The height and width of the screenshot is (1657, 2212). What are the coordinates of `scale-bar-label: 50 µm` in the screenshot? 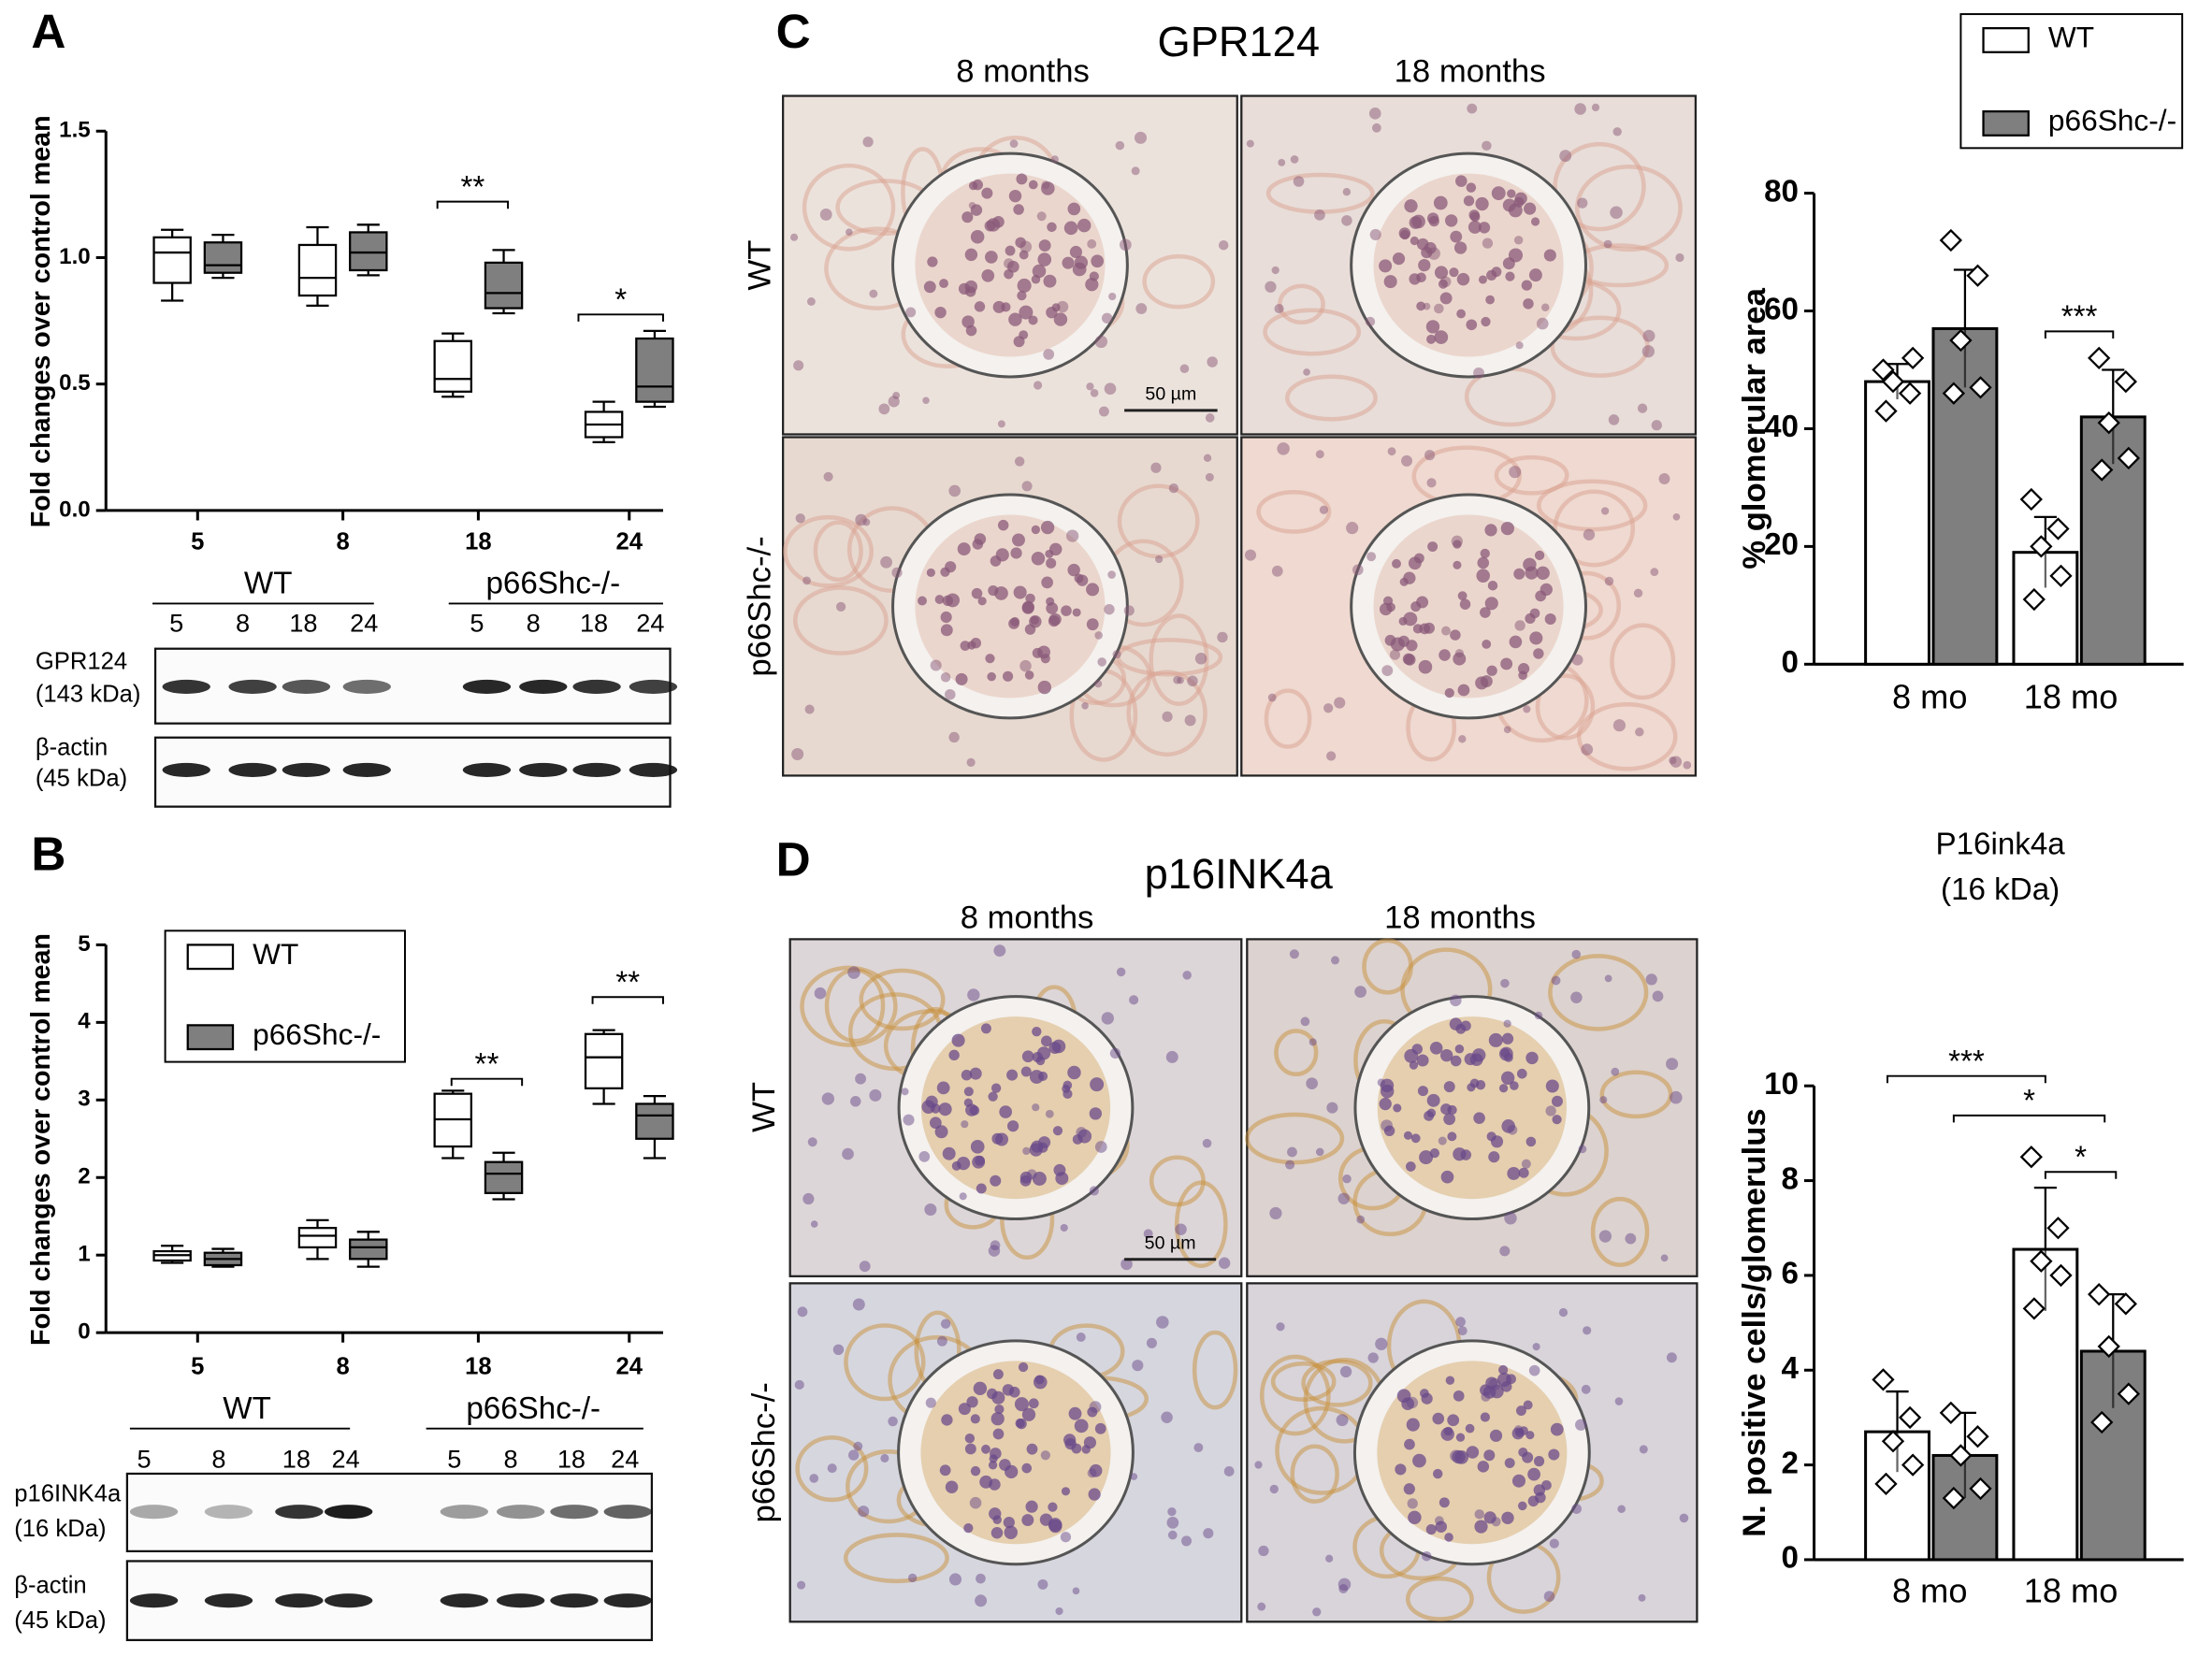 It's located at (1170, 1242).